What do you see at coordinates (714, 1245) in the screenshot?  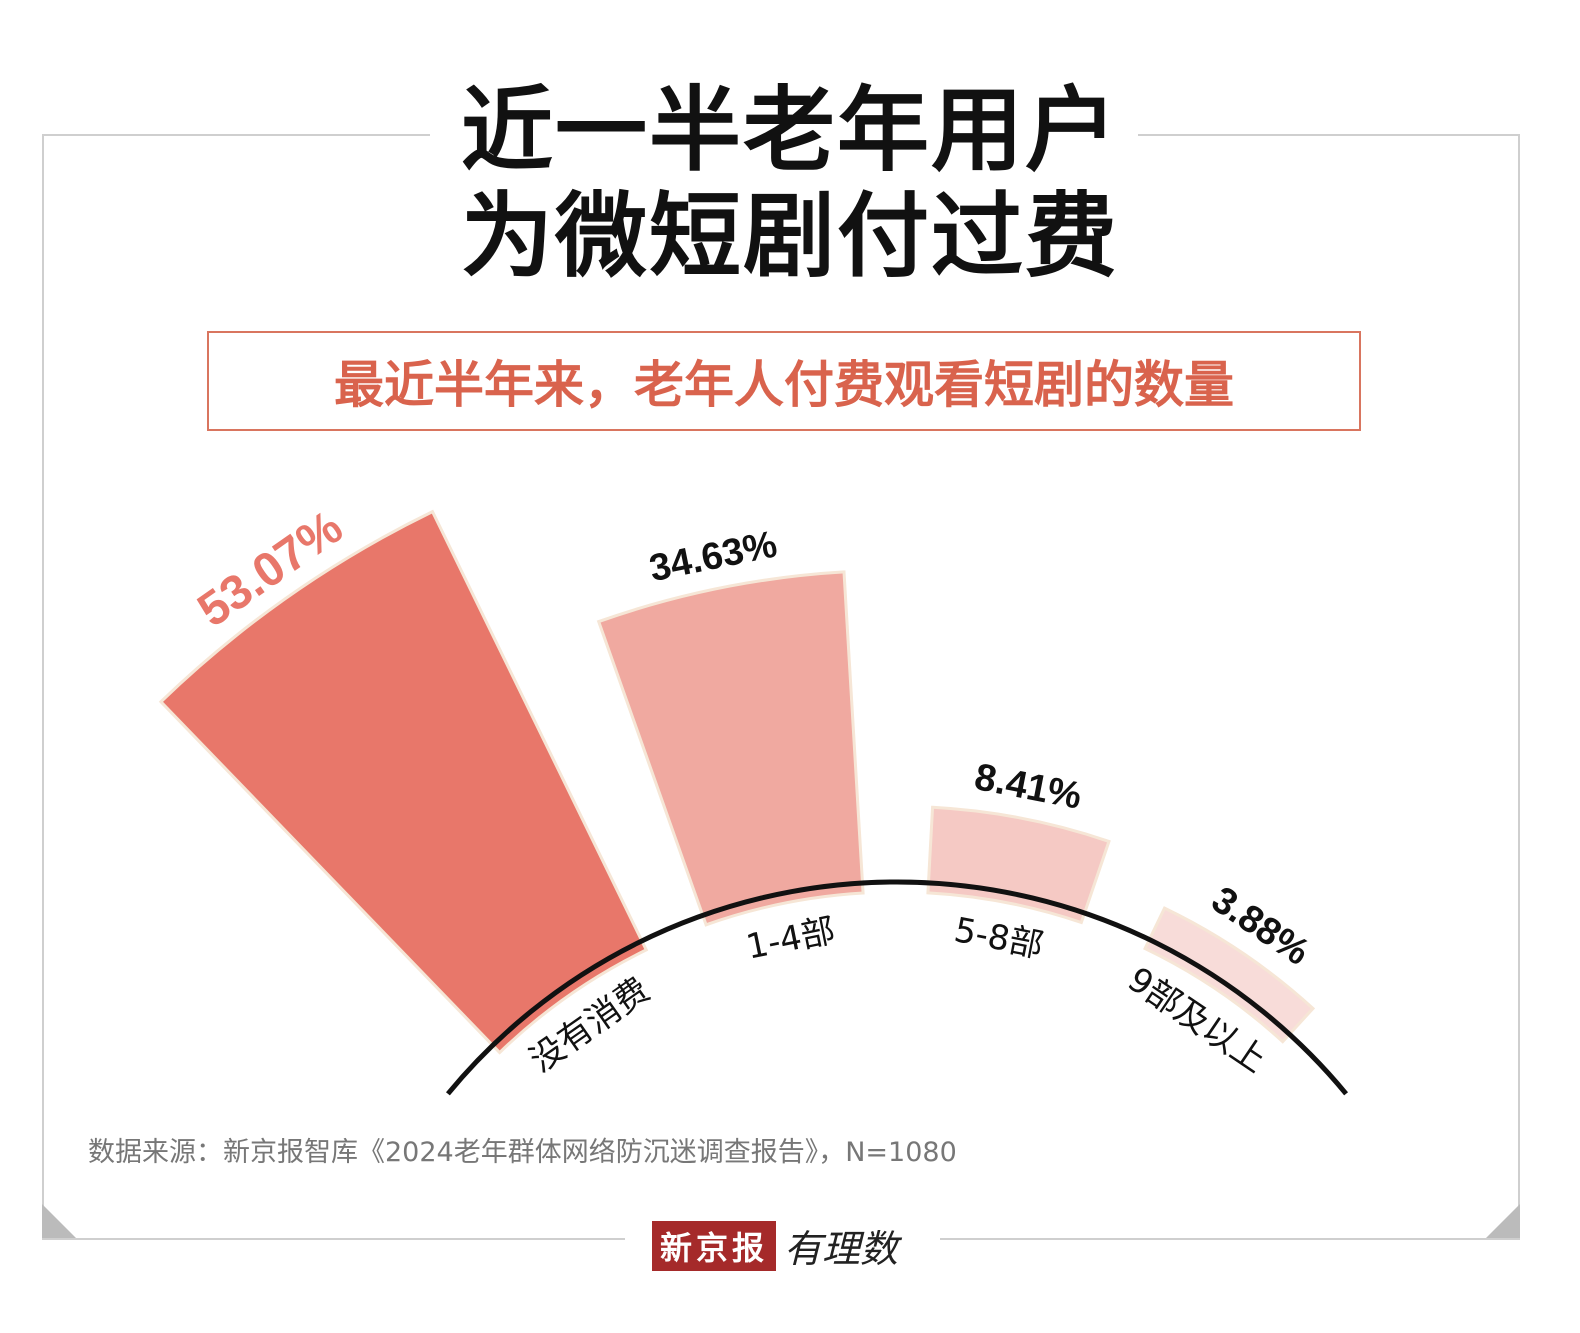 I see `logo-brand: 新京报` at bounding box center [714, 1245].